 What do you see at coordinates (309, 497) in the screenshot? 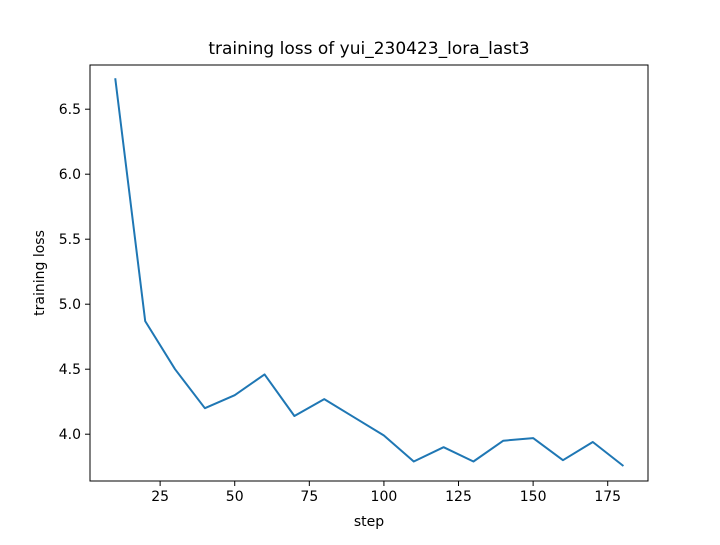
I see `x-tick-label: 75` at bounding box center [309, 497].